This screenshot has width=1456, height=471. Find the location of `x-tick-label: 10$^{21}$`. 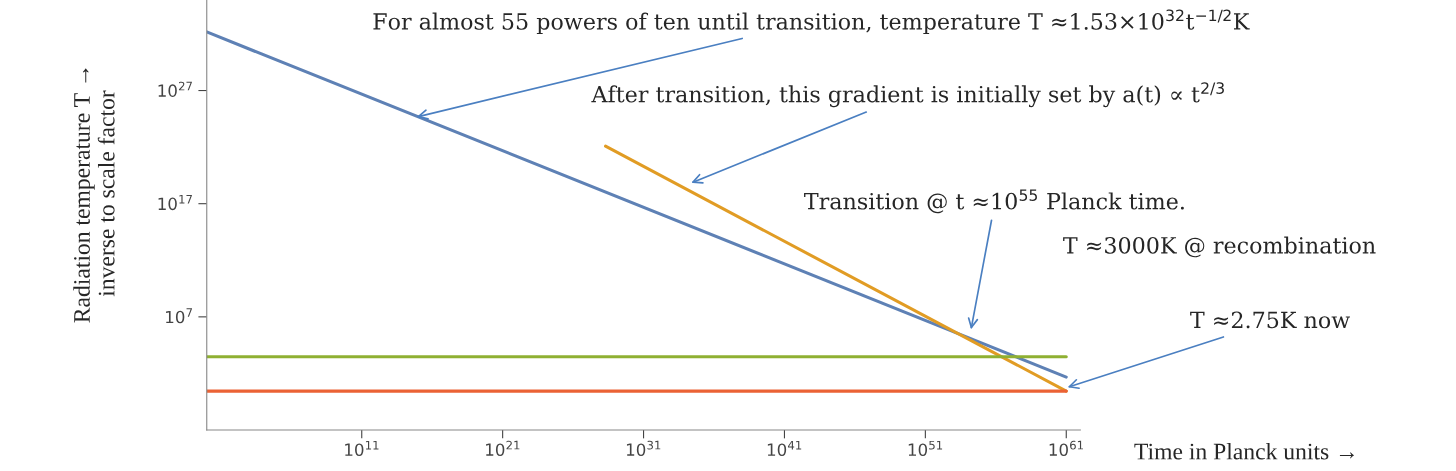

x-tick-label: 10$^{21}$ is located at coordinates (503, 448).